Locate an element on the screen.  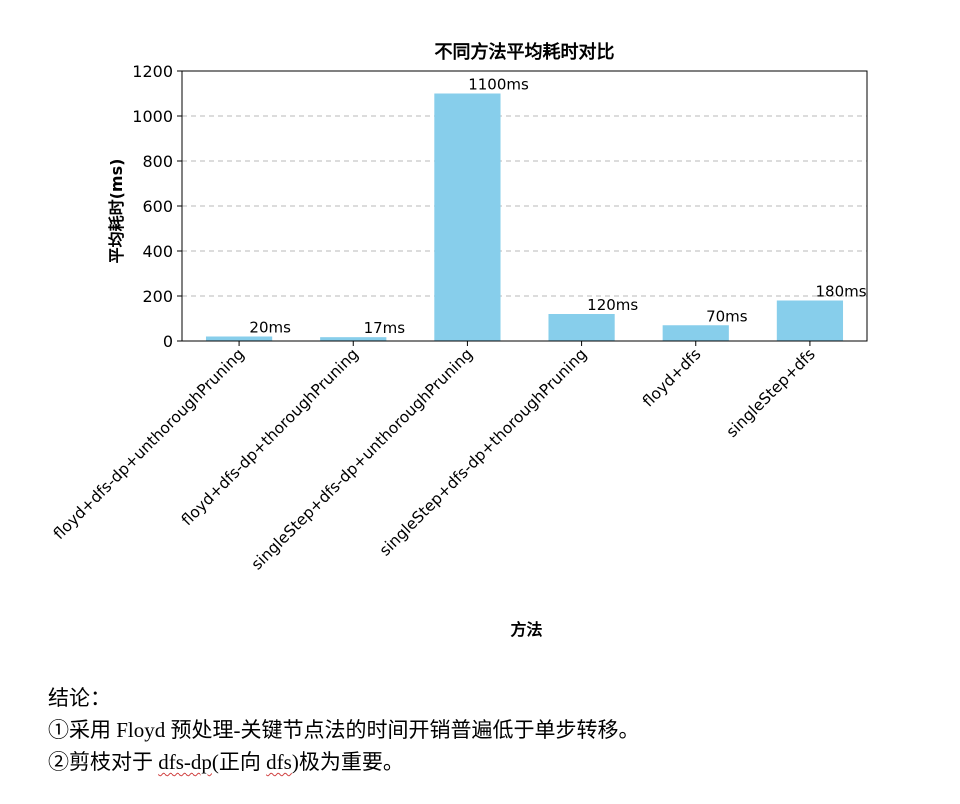
x-tick-label-0: floyd+dfs-dp+unthoroughPruning is located at coordinates (149, 444).